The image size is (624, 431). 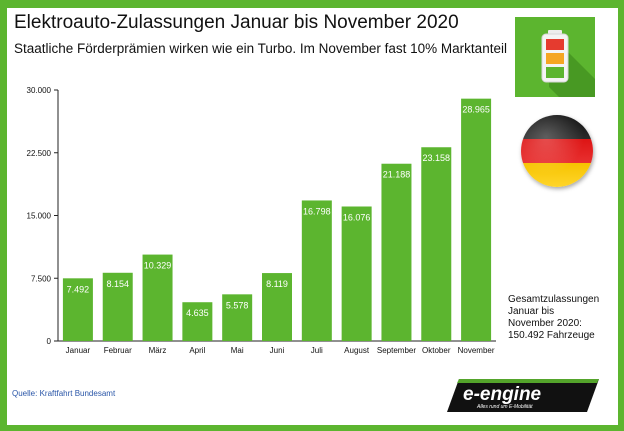 What do you see at coordinates (118, 350) in the screenshot?
I see `x-tick-label: Februar` at bounding box center [118, 350].